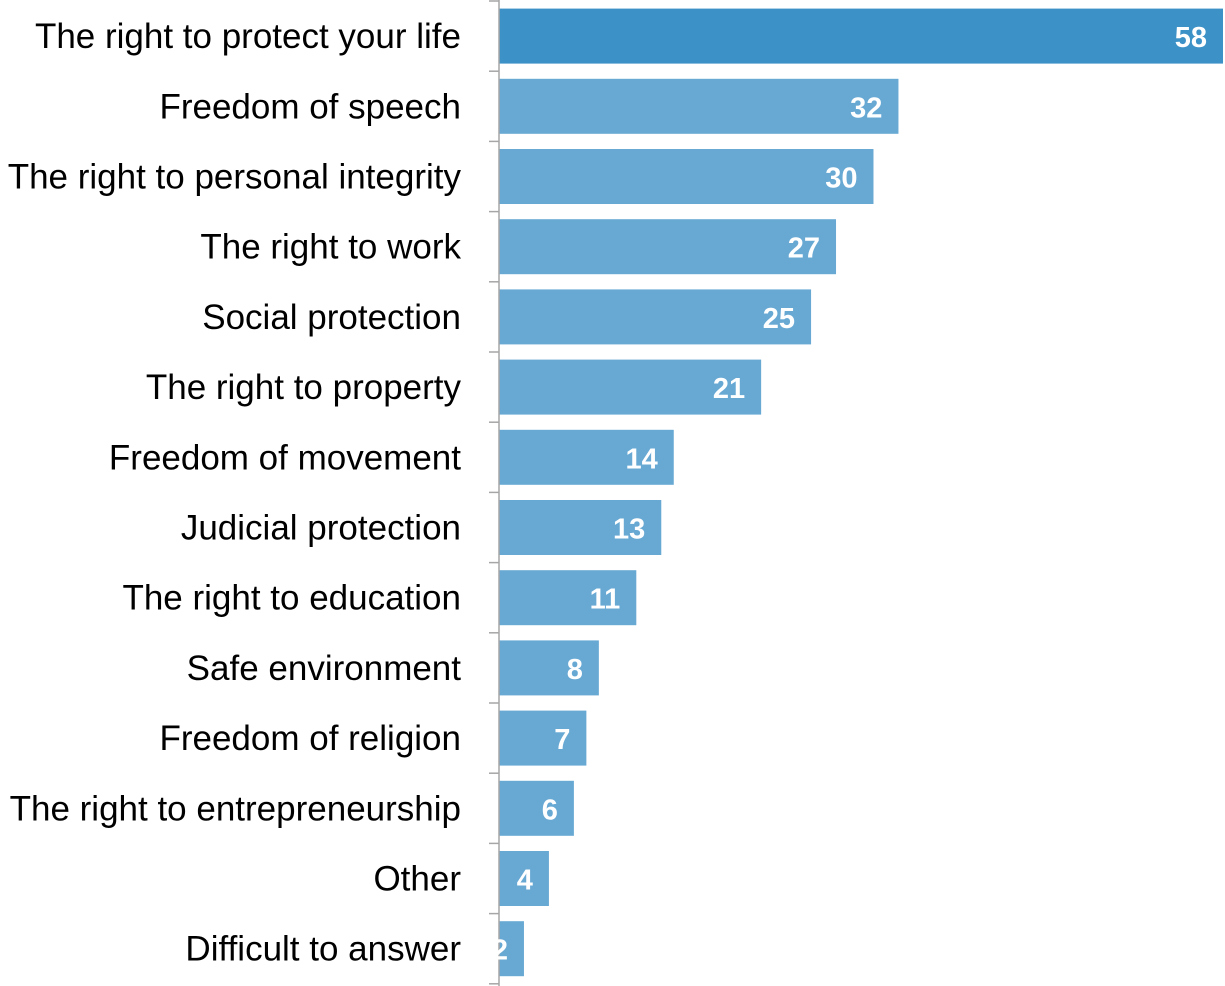 This screenshot has width=1225, height=986. Describe the element at coordinates (321, 528) in the screenshot. I see `category-label: Judicial protection` at that location.